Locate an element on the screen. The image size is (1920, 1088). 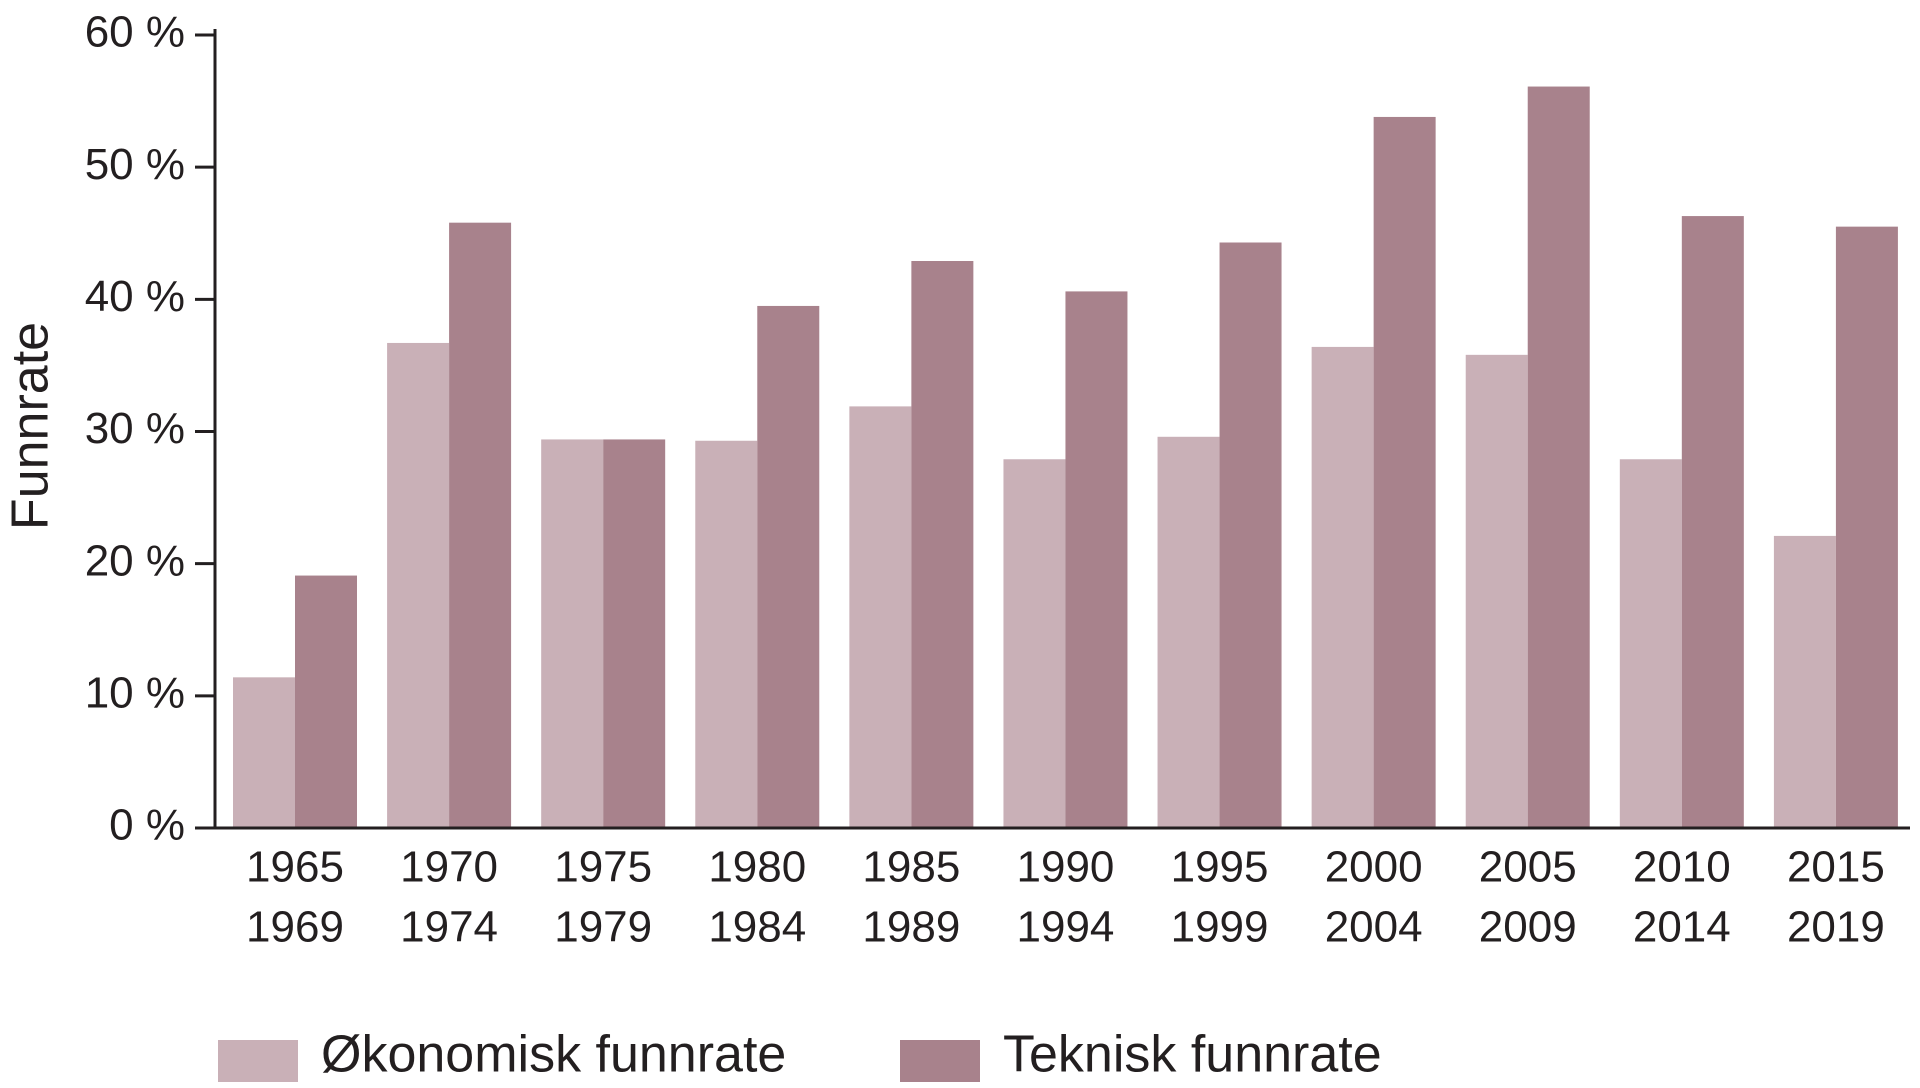
x-tick-label: 2014 is located at coordinates (1682, 927).